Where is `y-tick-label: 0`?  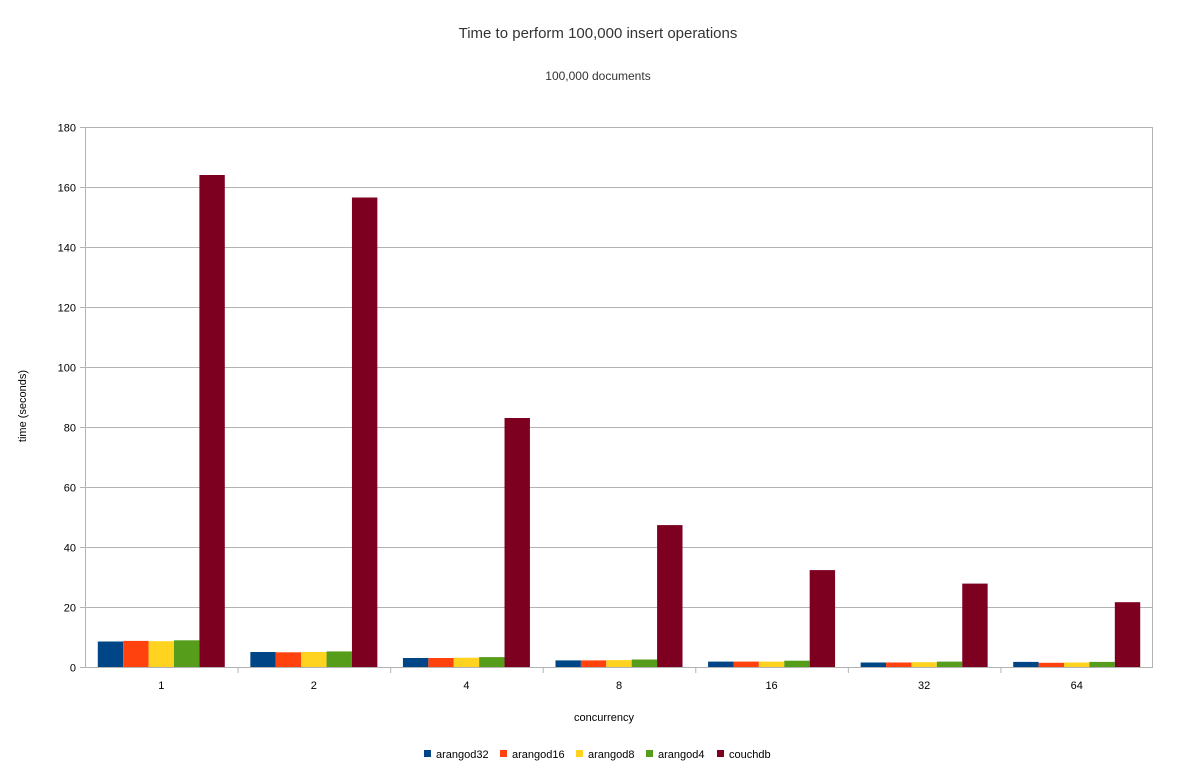 y-tick-label: 0 is located at coordinates (73, 669).